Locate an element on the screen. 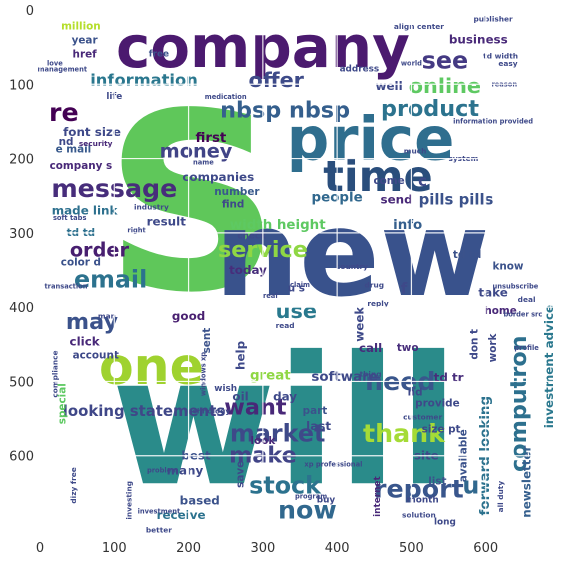 The width and height of the screenshot is (570, 566). word-39: business is located at coordinates (478, 40).